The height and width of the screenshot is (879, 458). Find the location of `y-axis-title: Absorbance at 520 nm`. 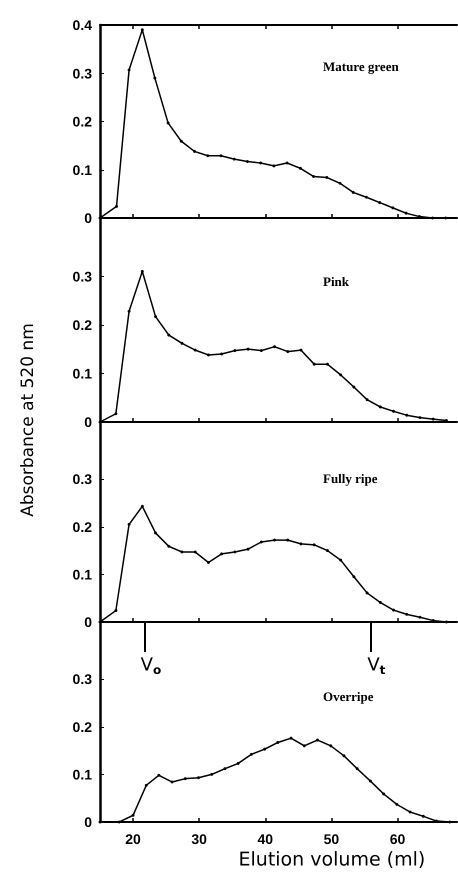

y-axis-title: Absorbance at 520 nm is located at coordinates (28, 420).